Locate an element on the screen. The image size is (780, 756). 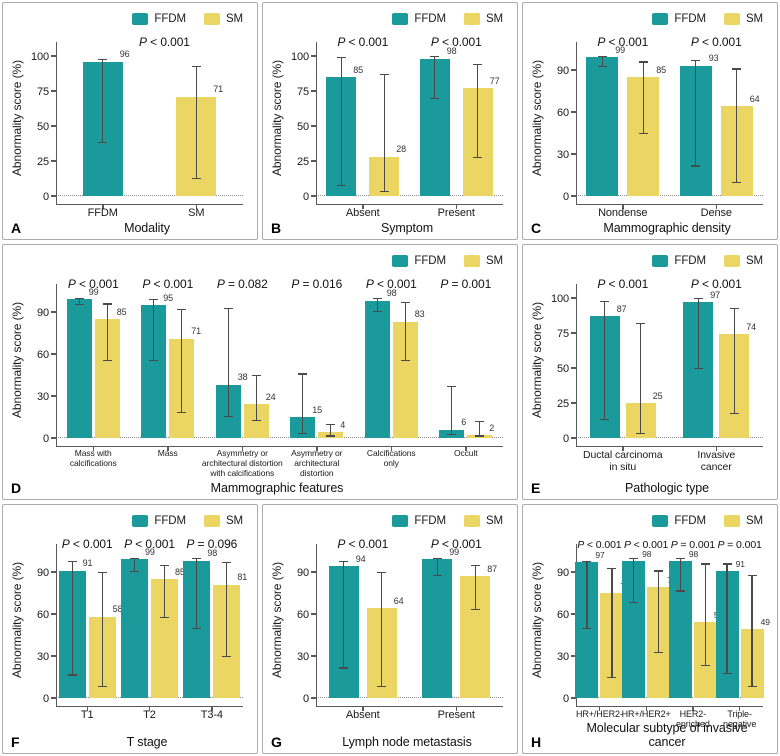
y-tick-label: 100 is located at coordinates (559, 298).